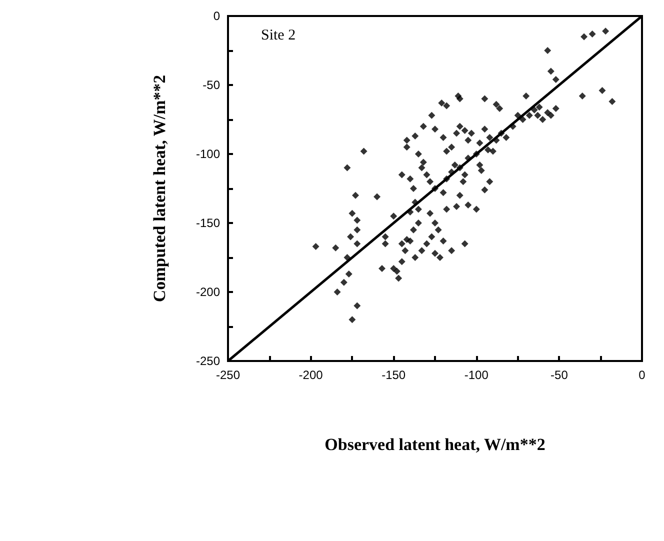 The width and height of the screenshot is (664, 541). What do you see at coordinates (311, 375) in the screenshot?
I see `x-tick-label: -200` at bounding box center [311, 375].